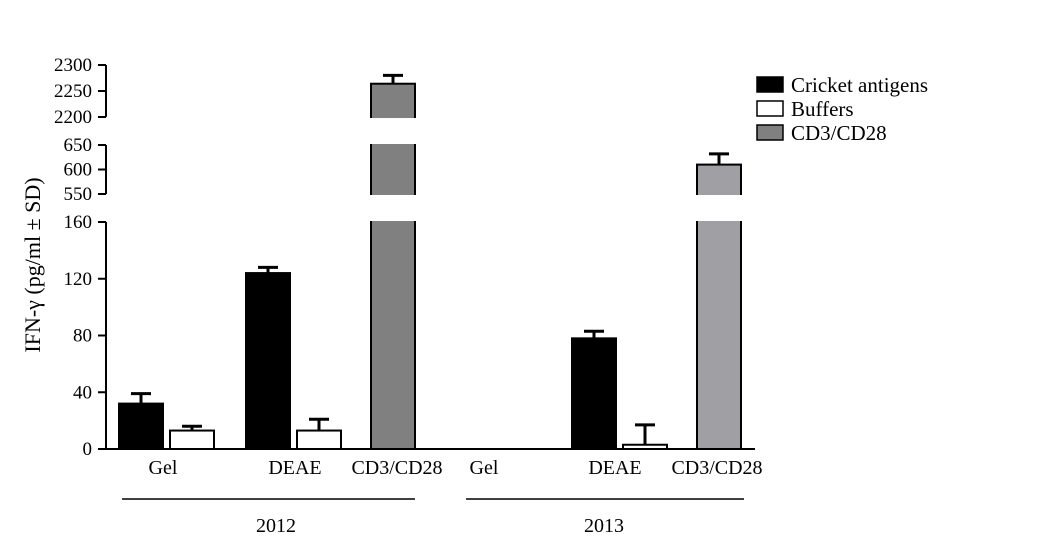  I want to click on y-axis-label: IFN-γ (pg/ml ± SD), so click(32, 264).